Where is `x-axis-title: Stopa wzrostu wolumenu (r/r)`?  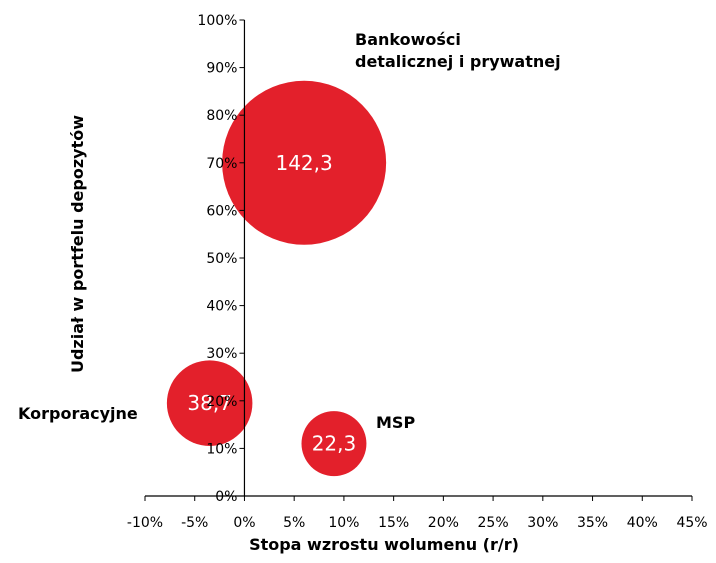
x-axis-title: Stopa wzrostu wolumenu (r/r) is located at coordinates (384, 544).